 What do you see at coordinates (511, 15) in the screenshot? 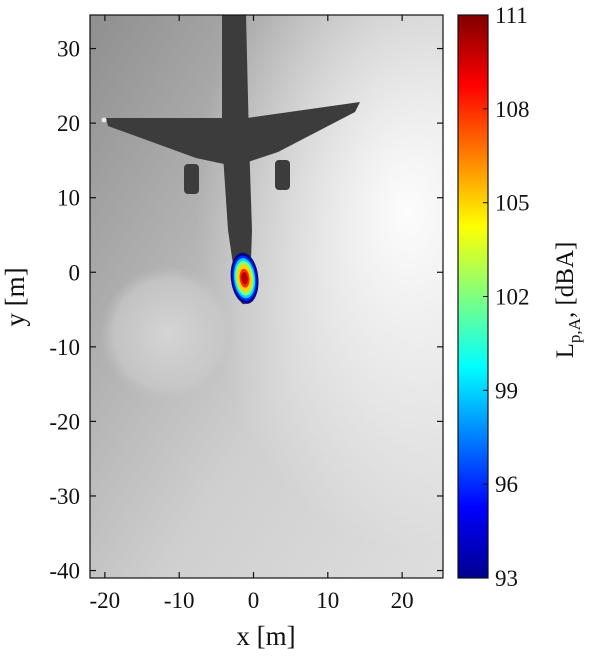
I see `colorbar-tick-label: 111` at bounding box center [511, 15].